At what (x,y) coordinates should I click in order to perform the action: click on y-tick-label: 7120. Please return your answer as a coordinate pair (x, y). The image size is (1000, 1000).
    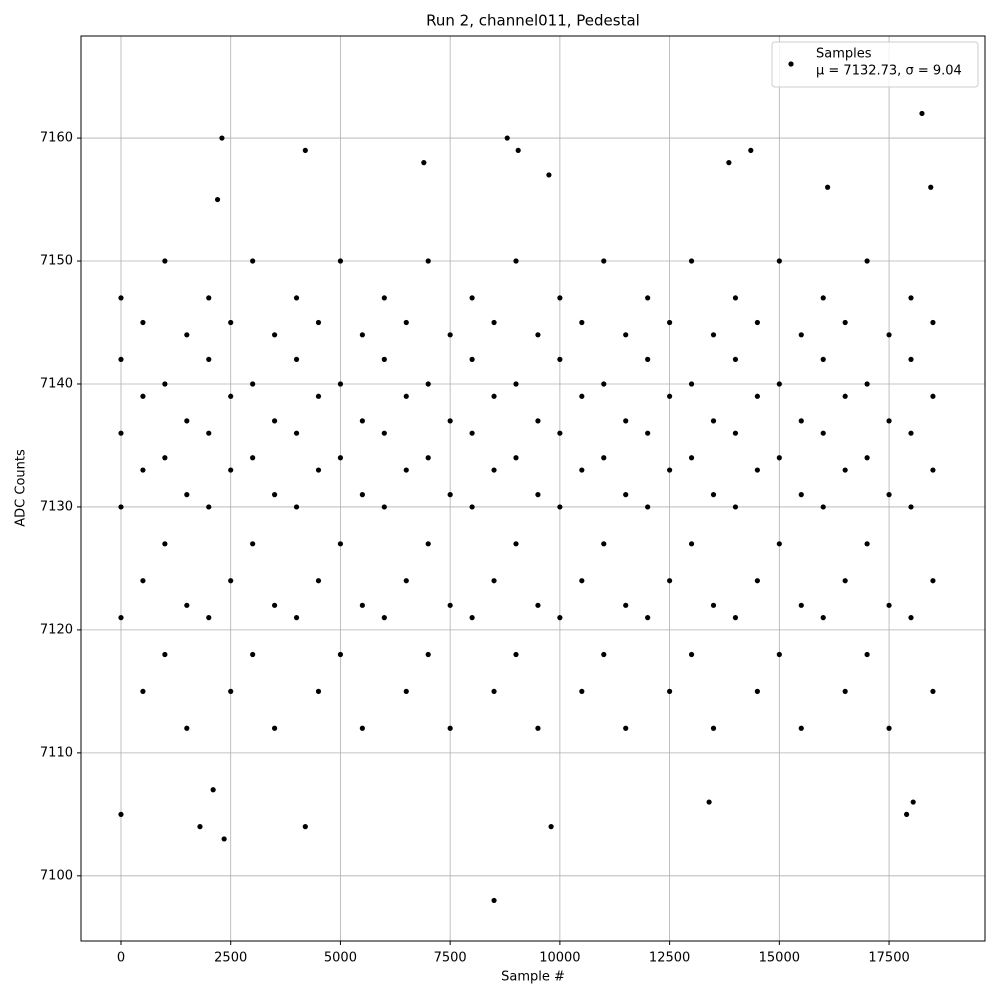
    Looking at the image, I should click on (56, 629).